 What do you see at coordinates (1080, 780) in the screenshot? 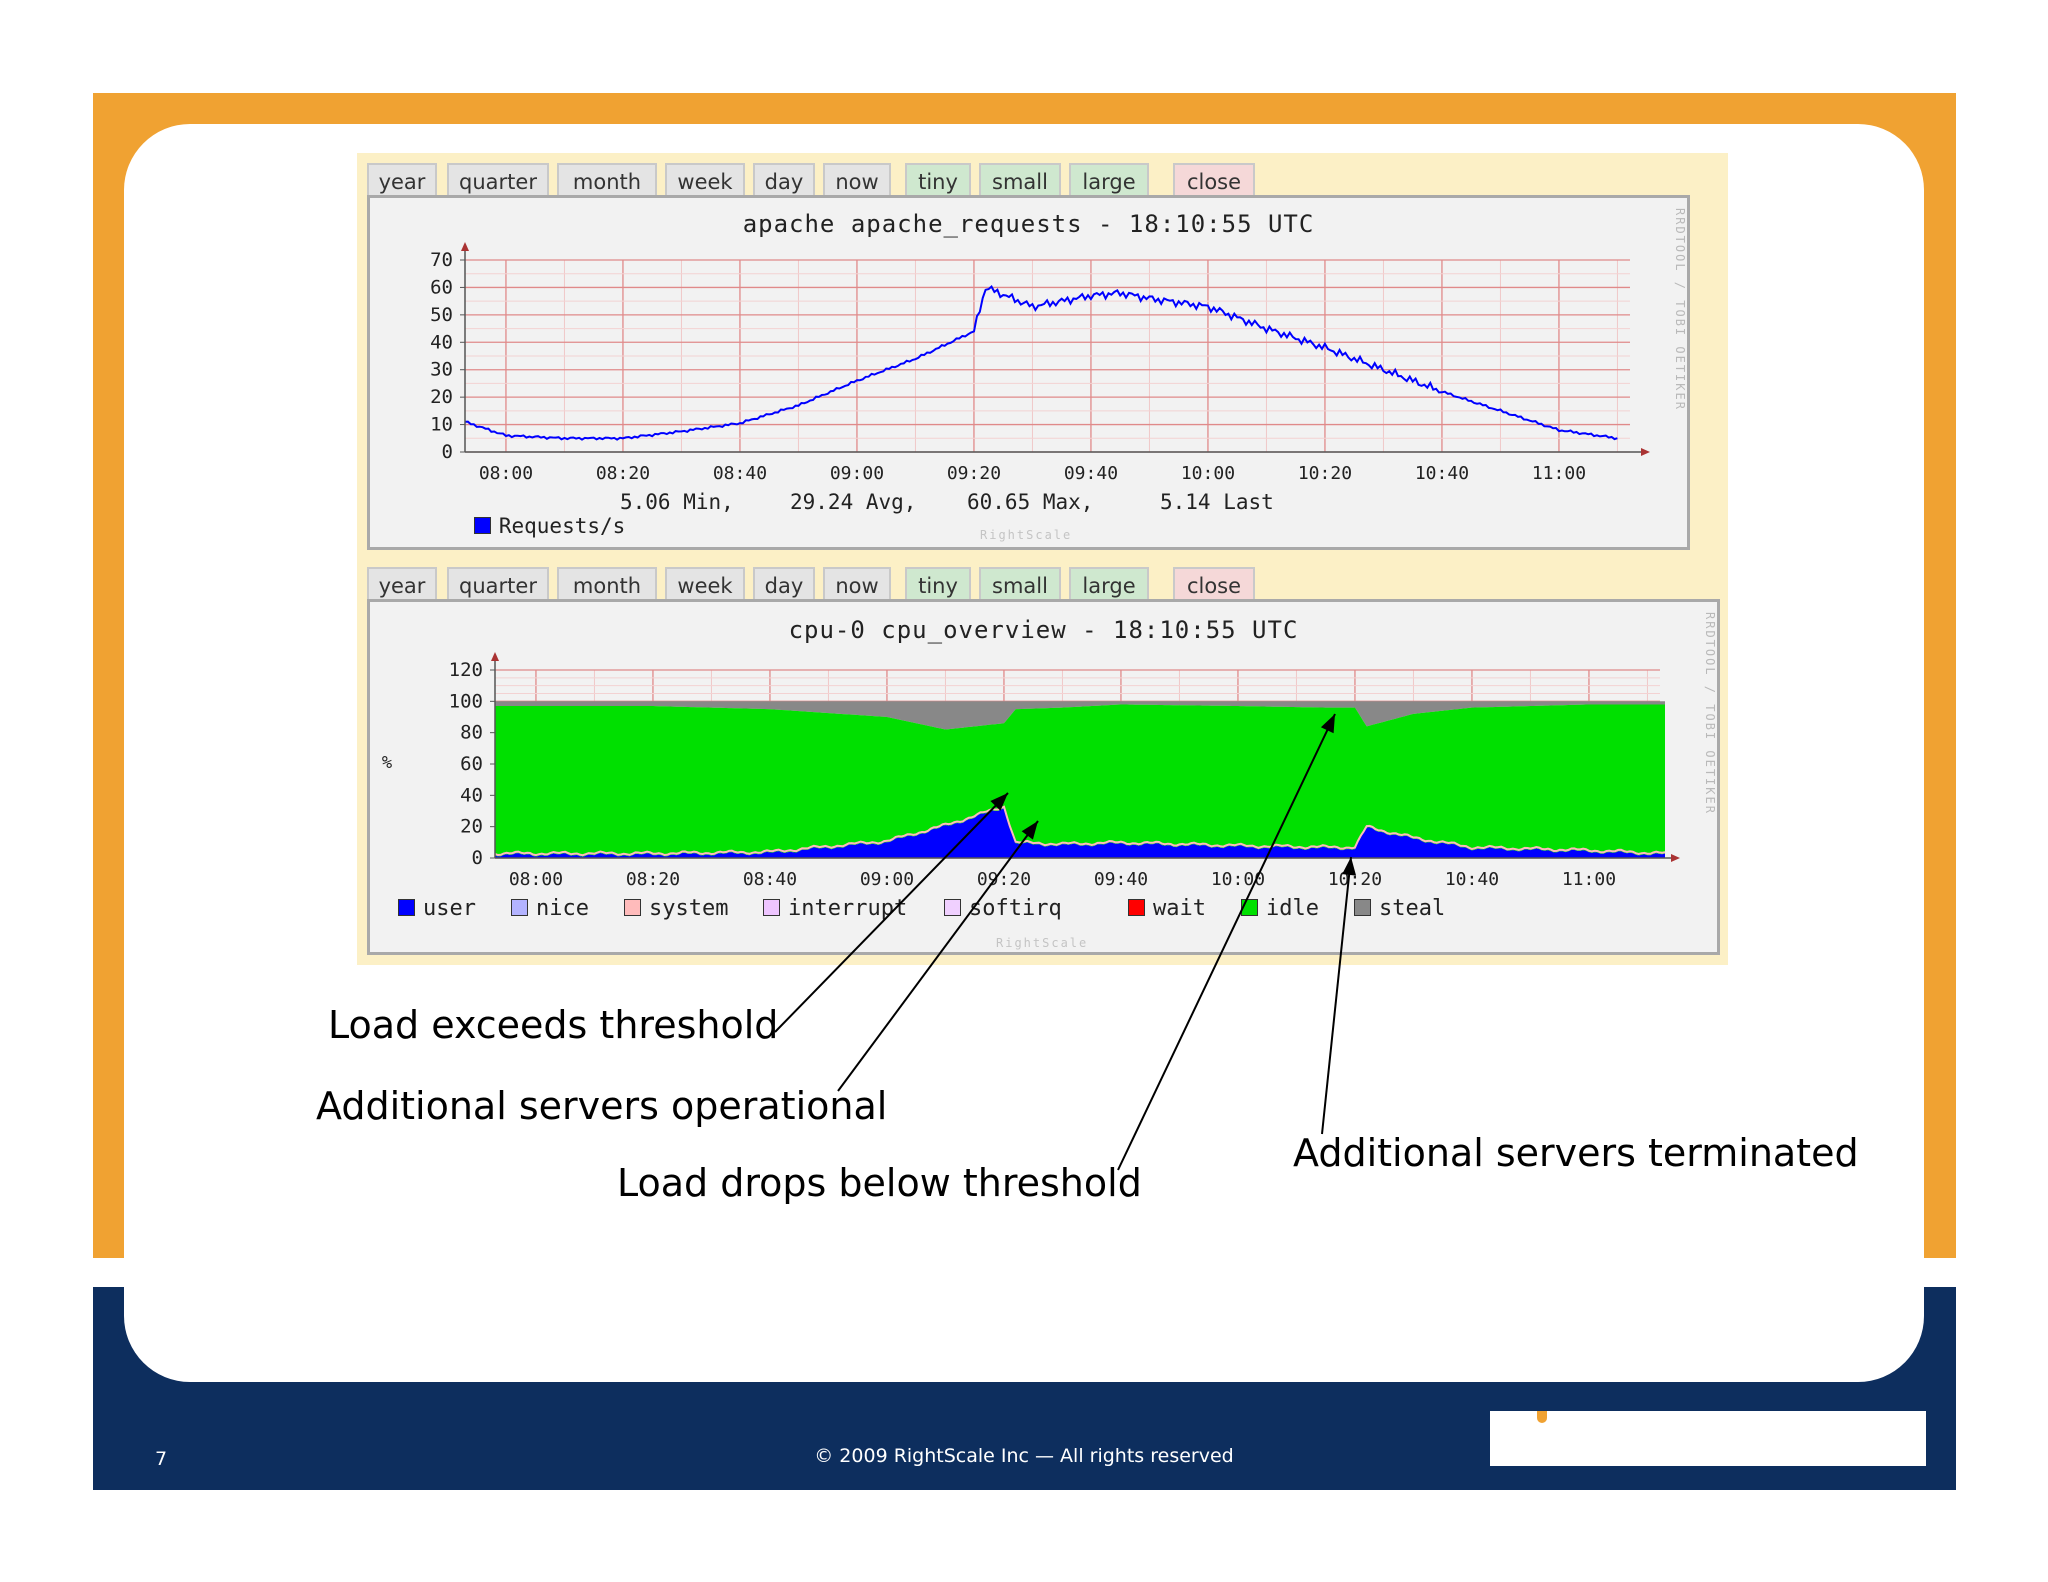
I see `area-idle` at bounding box center [1080, 780].